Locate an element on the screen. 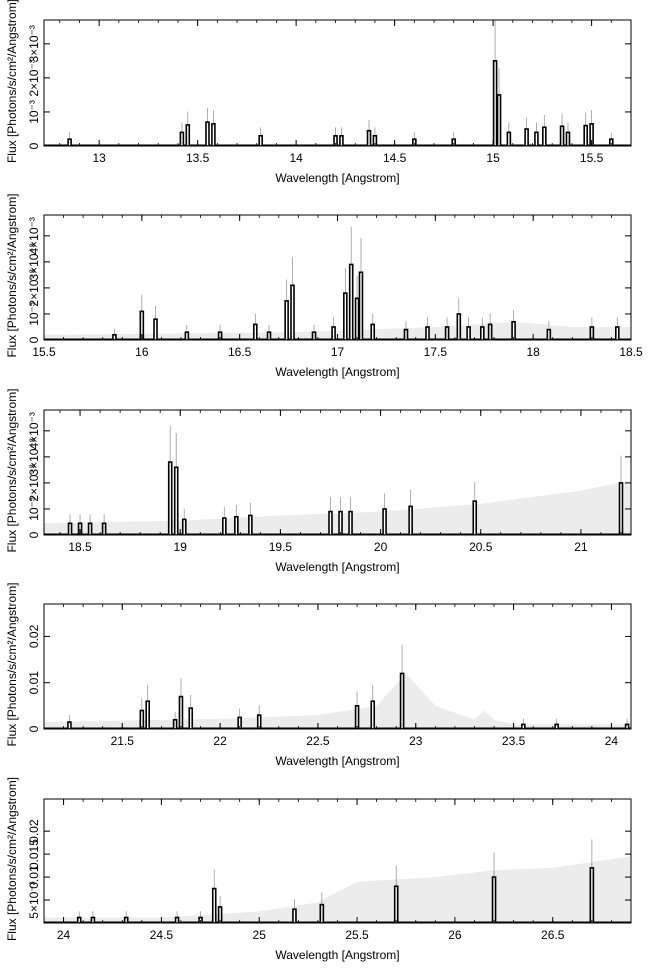 The height and width of the screenshot is (977, 653). y-axis-title-1: Flux [Photons/s/cm²/Angstrom] is located at coordinates (12, 81).